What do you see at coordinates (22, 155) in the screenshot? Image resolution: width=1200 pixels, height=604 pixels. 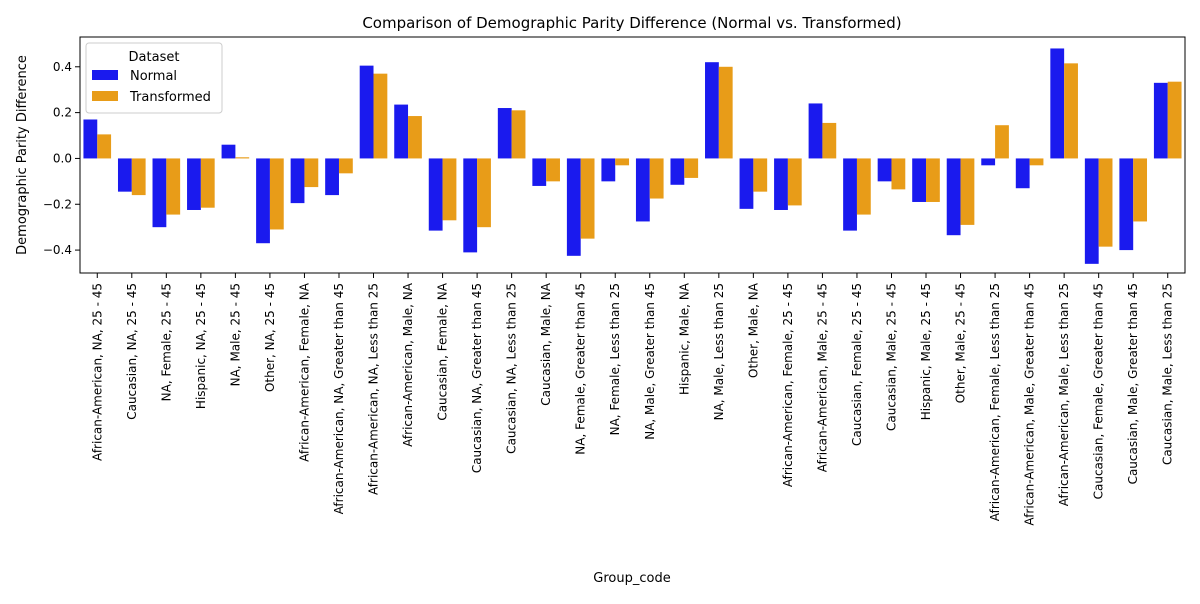 I see `y-axis-label: Demographic Parity Difference` at bounding box center [22, 155].